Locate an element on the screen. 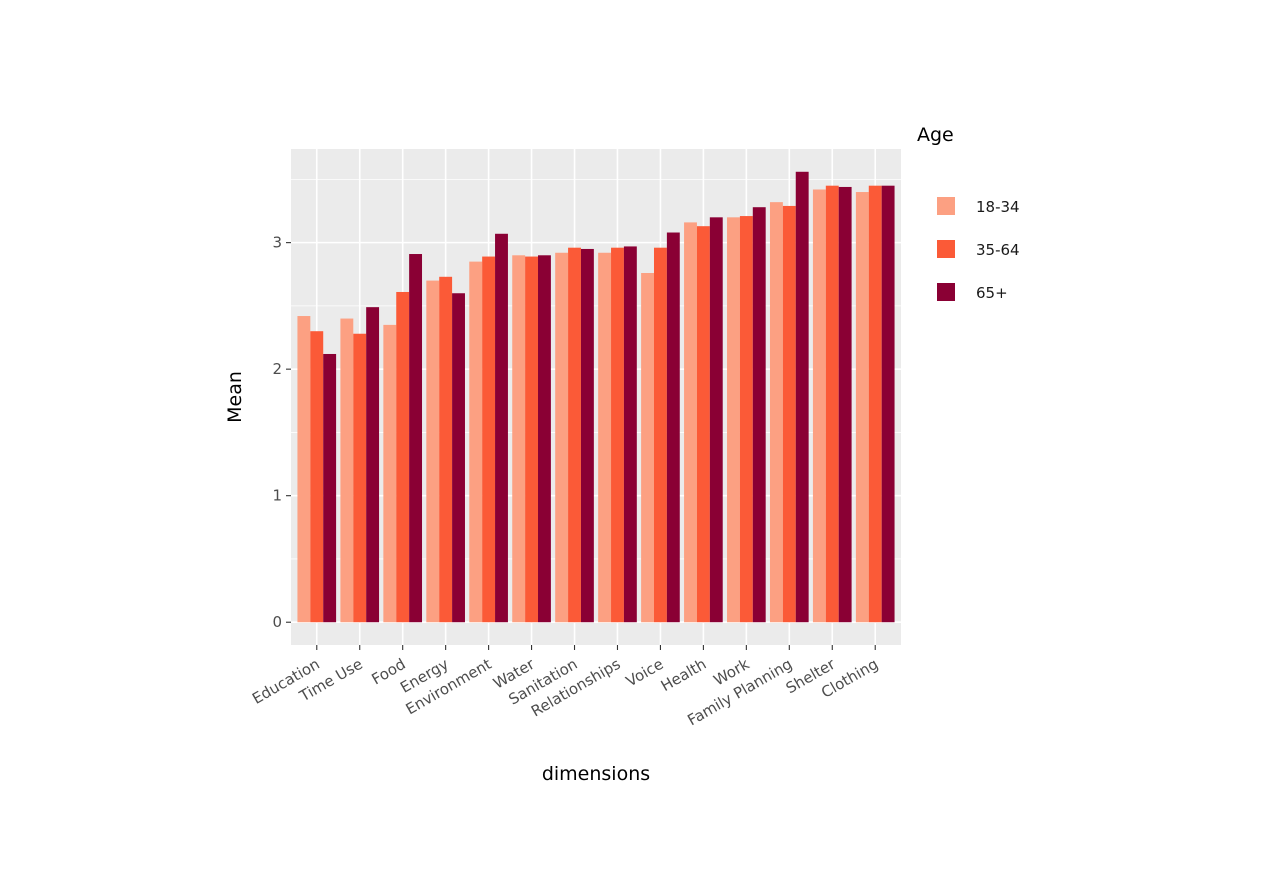 The image size is (1269, 880). bar-65plus-family-planning is located at coordinates (802, 397).